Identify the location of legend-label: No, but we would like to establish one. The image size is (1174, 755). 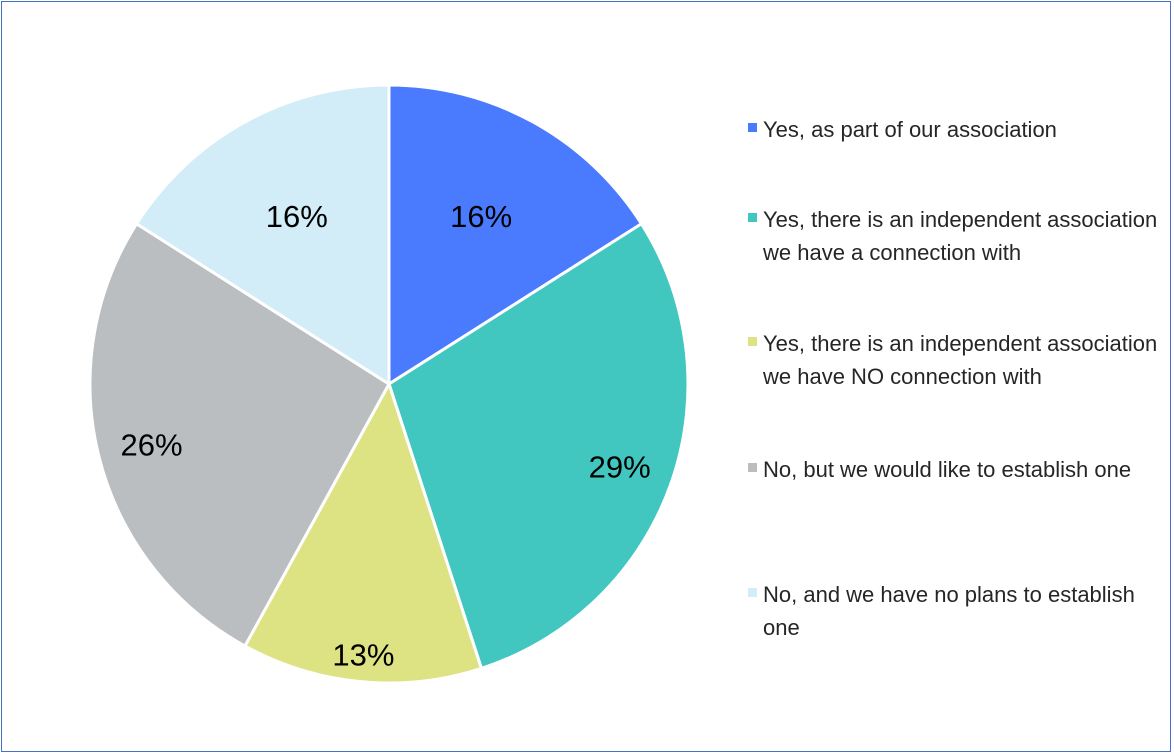
(947, 469).